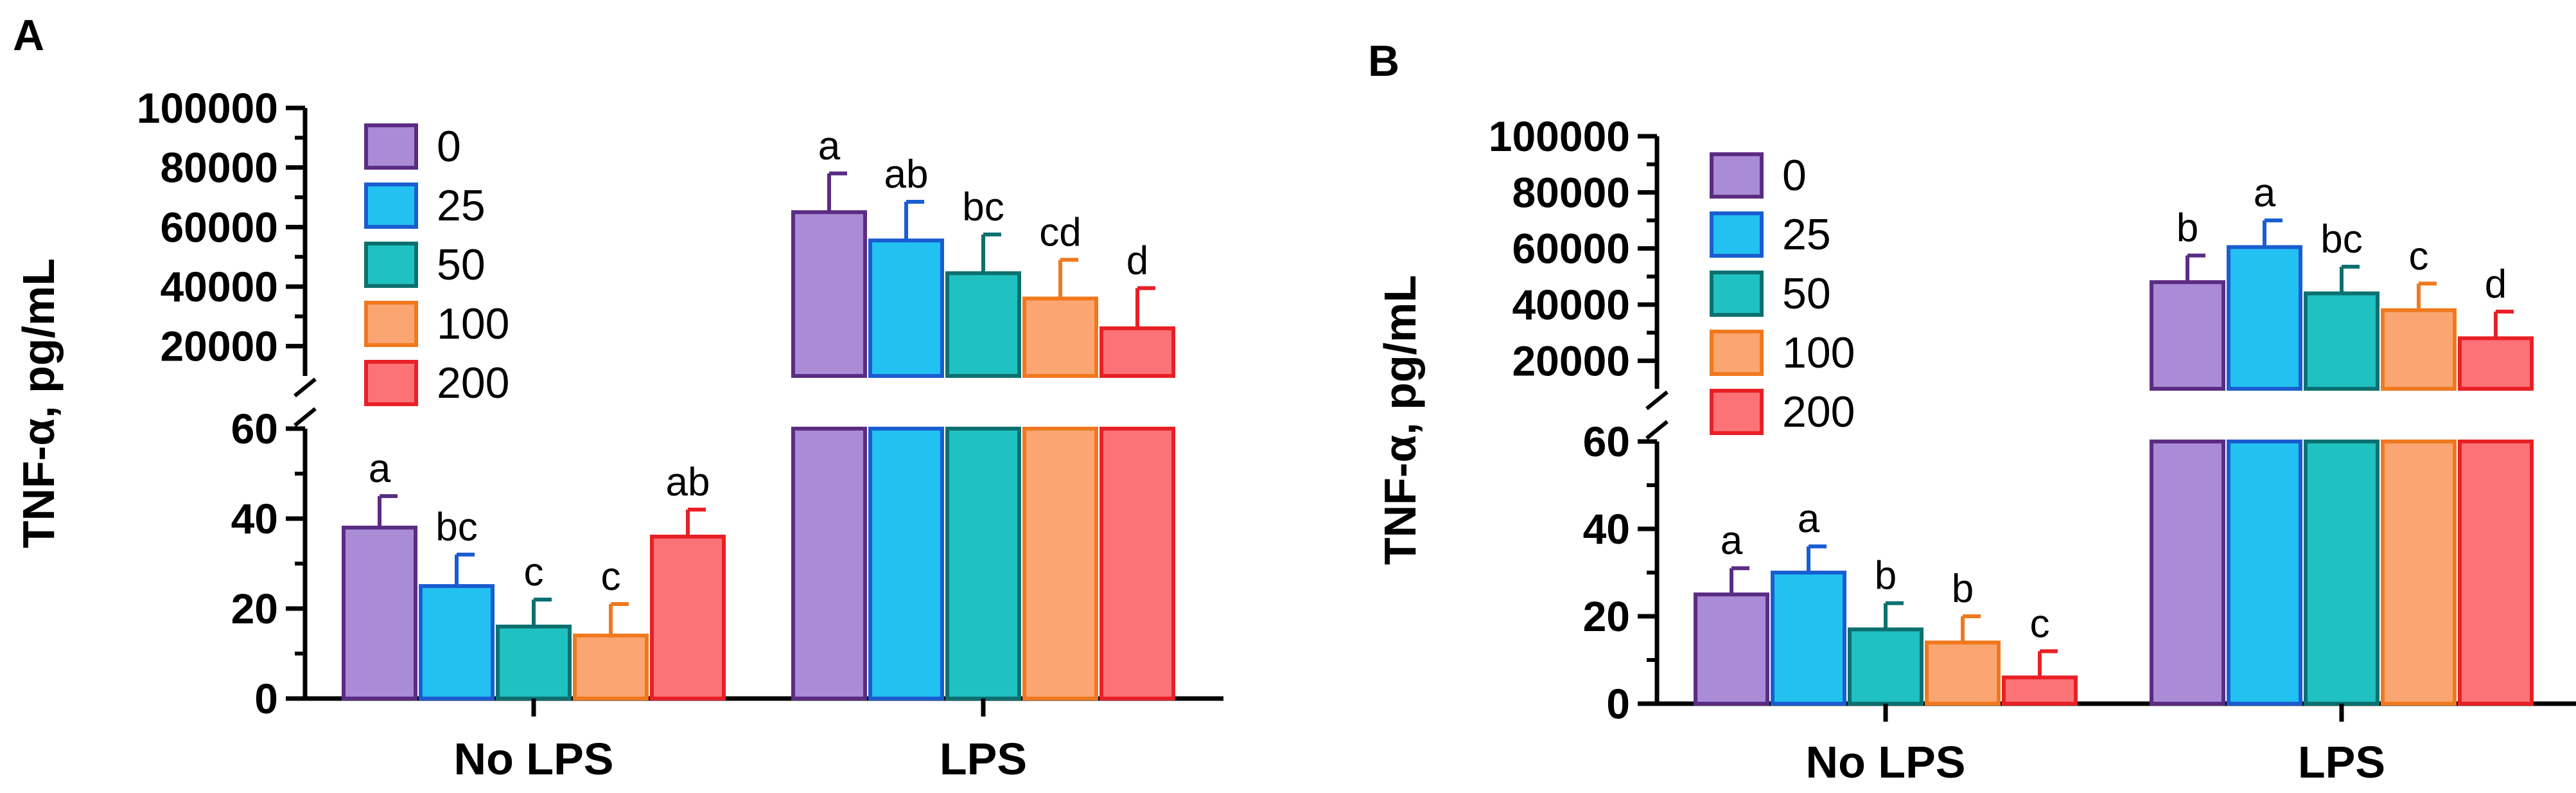  What do you see at coordinates (461, 264) in the screenshot?
I see `legend-label: 50` at bounding box center [461, 264].